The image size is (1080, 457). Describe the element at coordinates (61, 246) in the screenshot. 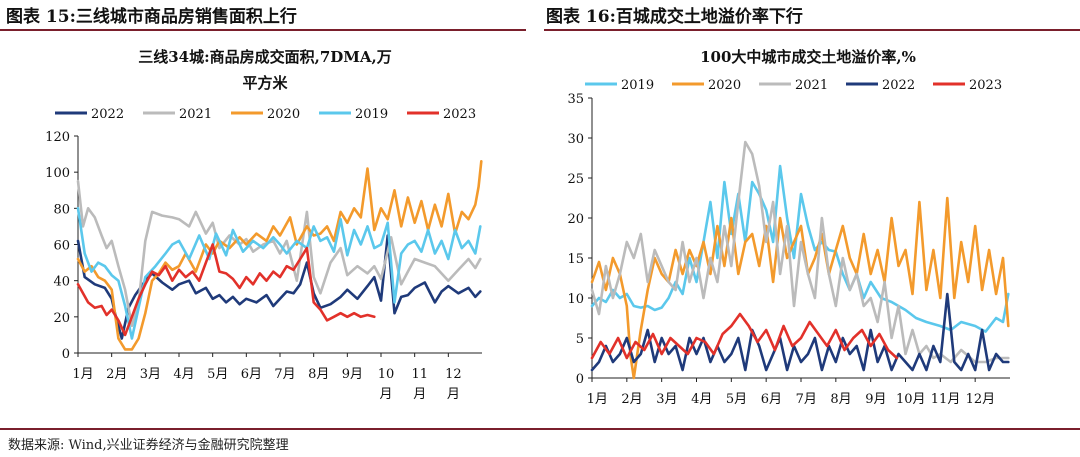

I see `y-tick-label: 60` at that location.